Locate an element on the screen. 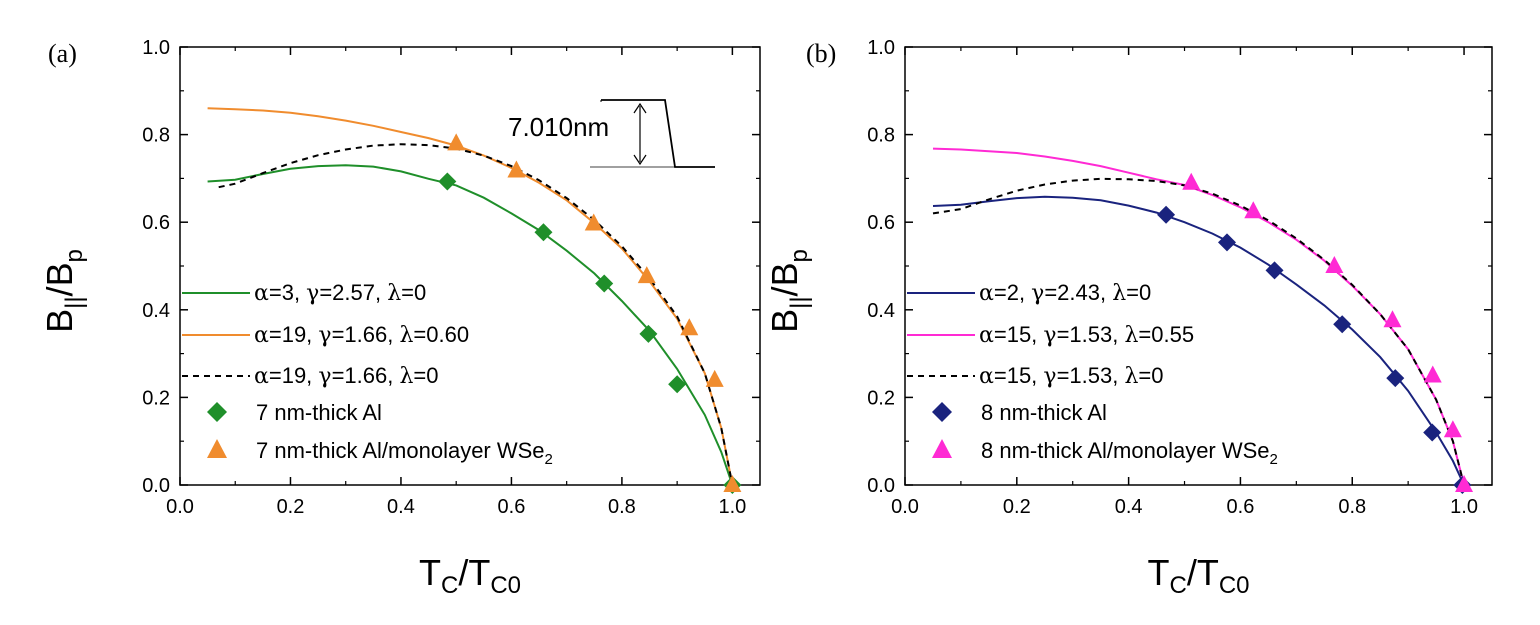 This screenshot has height=625, width=1540. legend-value: =0.60 is located at coordinates (441, 334).